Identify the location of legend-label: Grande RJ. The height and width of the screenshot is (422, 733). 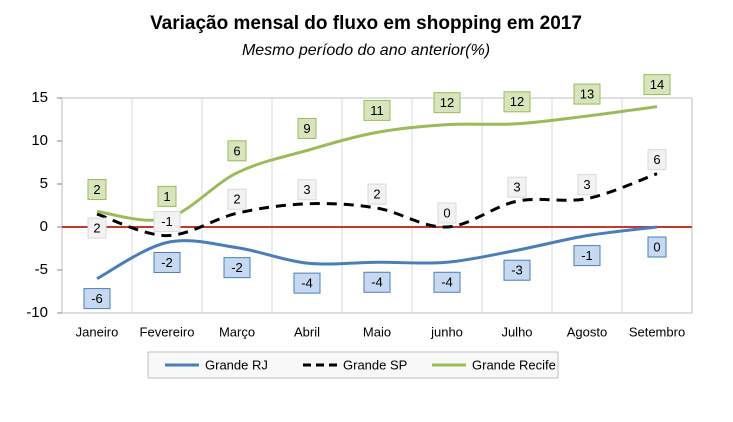
(236, 364).